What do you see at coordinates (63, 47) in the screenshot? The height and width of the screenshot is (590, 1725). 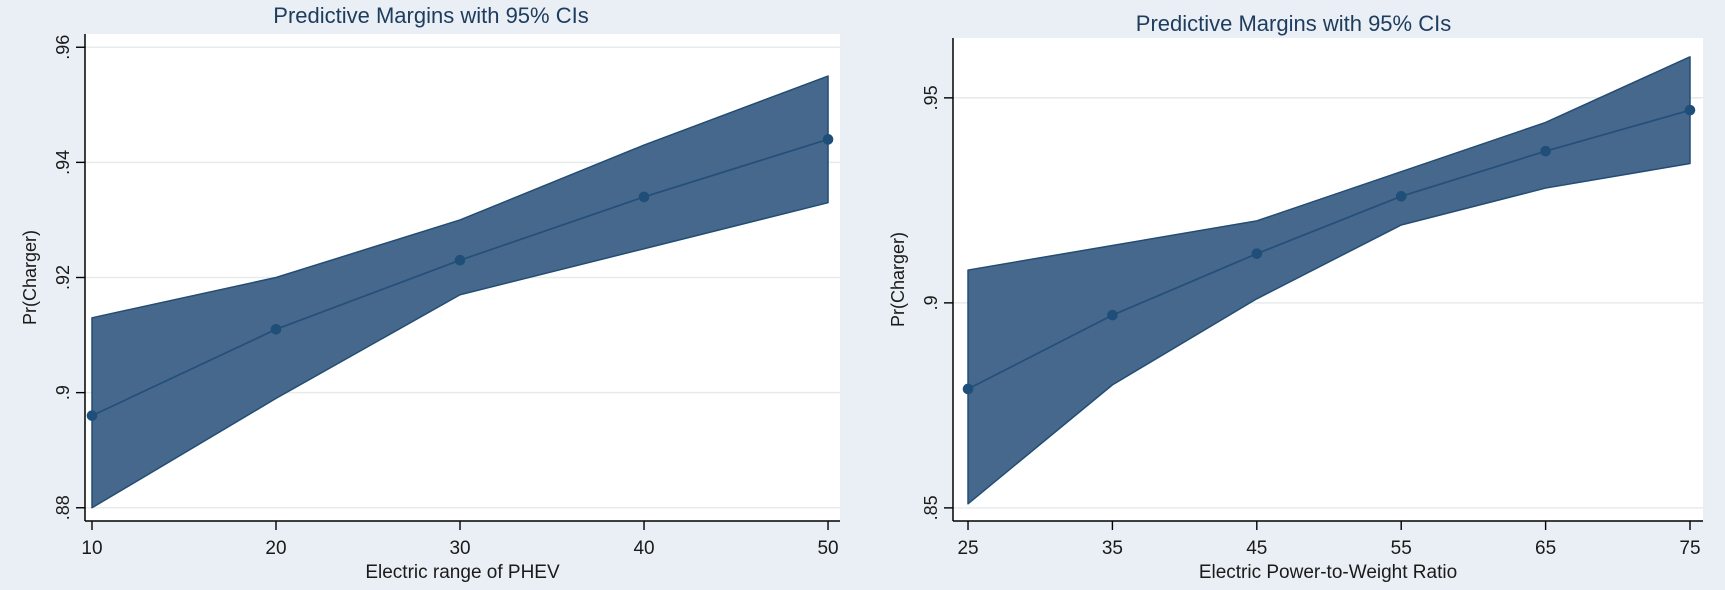 I see `y-tick-label: .96` at bounding box center [63, 47].